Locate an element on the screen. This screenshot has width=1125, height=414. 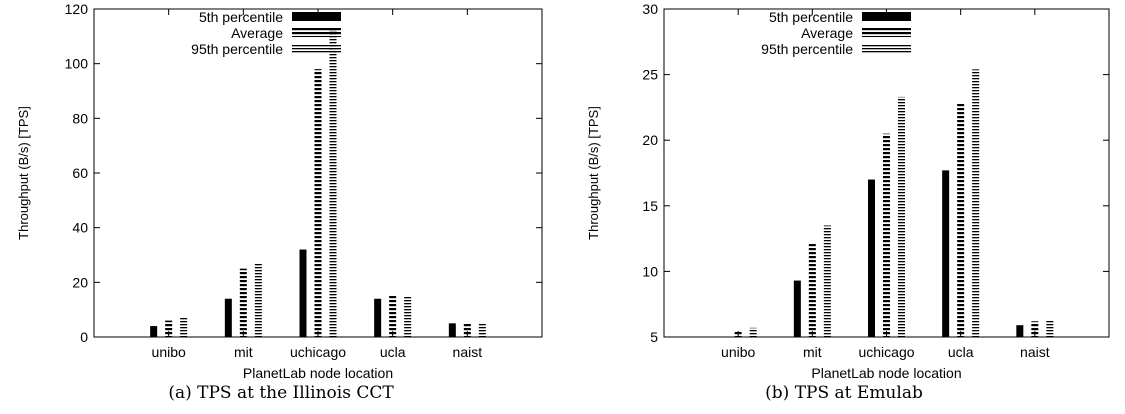
y-tick-label: 5 is located at coordinates (654, 337).